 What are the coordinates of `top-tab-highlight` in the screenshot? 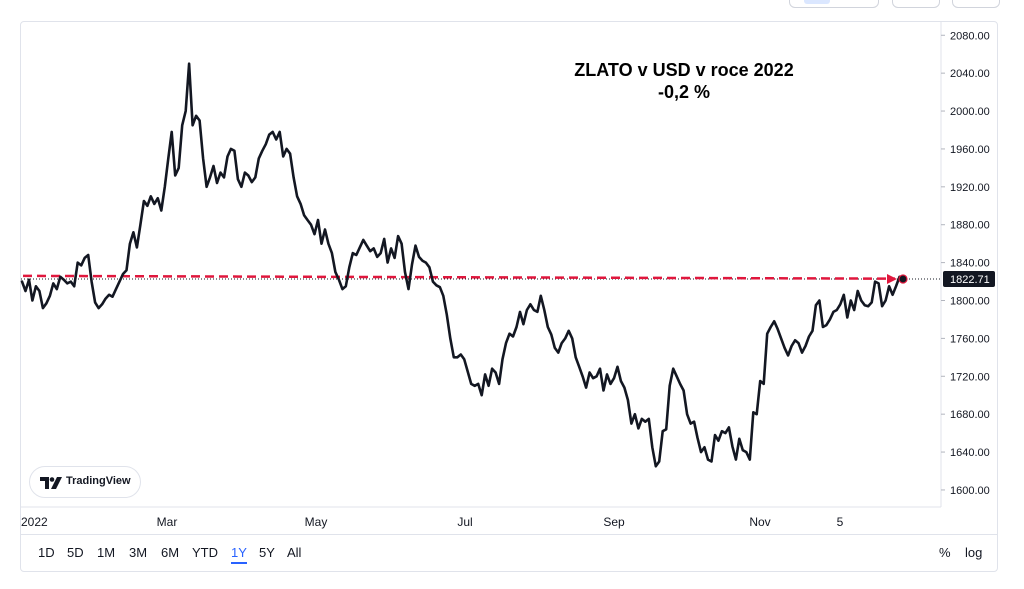 It's located at (817, 2).